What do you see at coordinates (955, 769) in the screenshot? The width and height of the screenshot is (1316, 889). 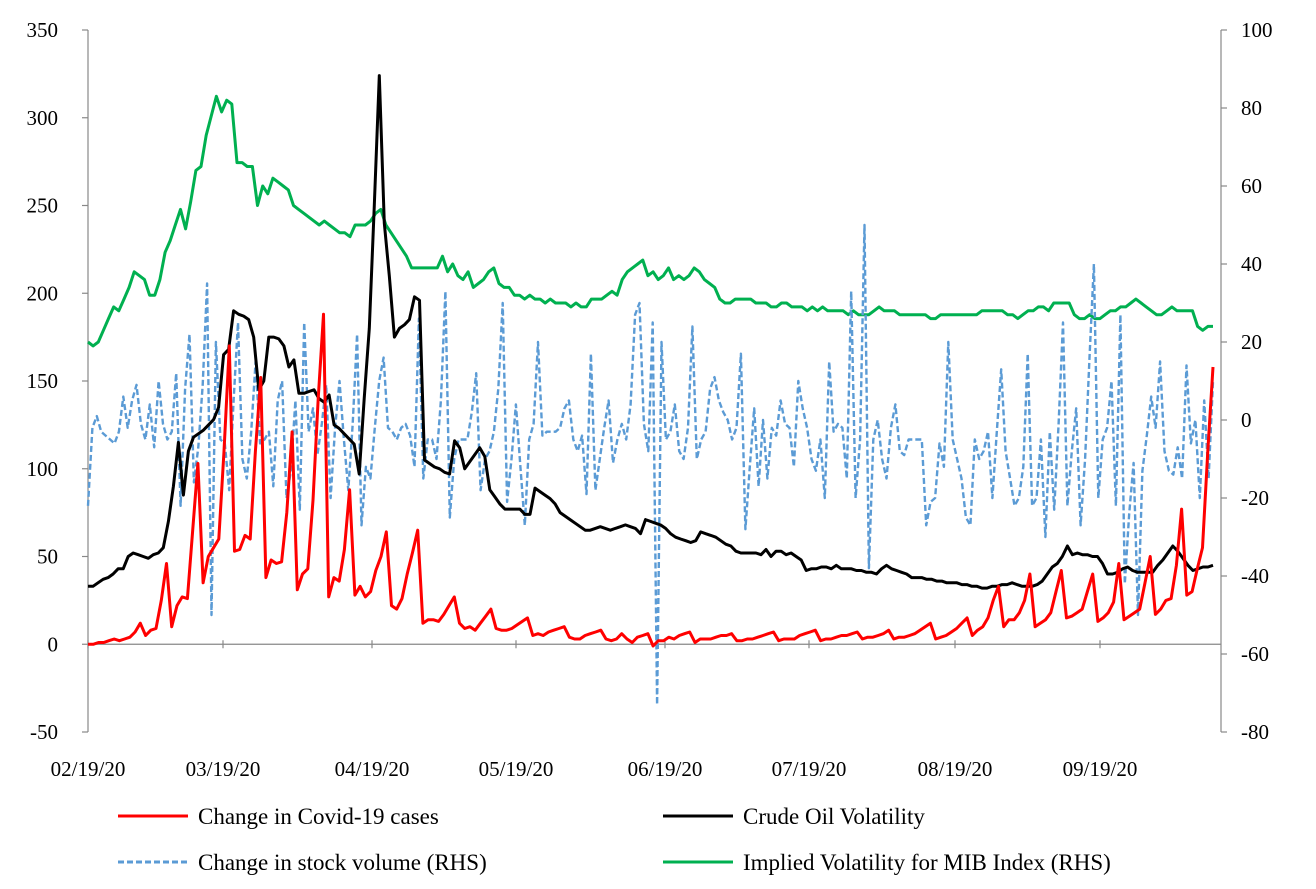 I see `x-tick-label: 08/19/20` at bounding box center [955, 769].